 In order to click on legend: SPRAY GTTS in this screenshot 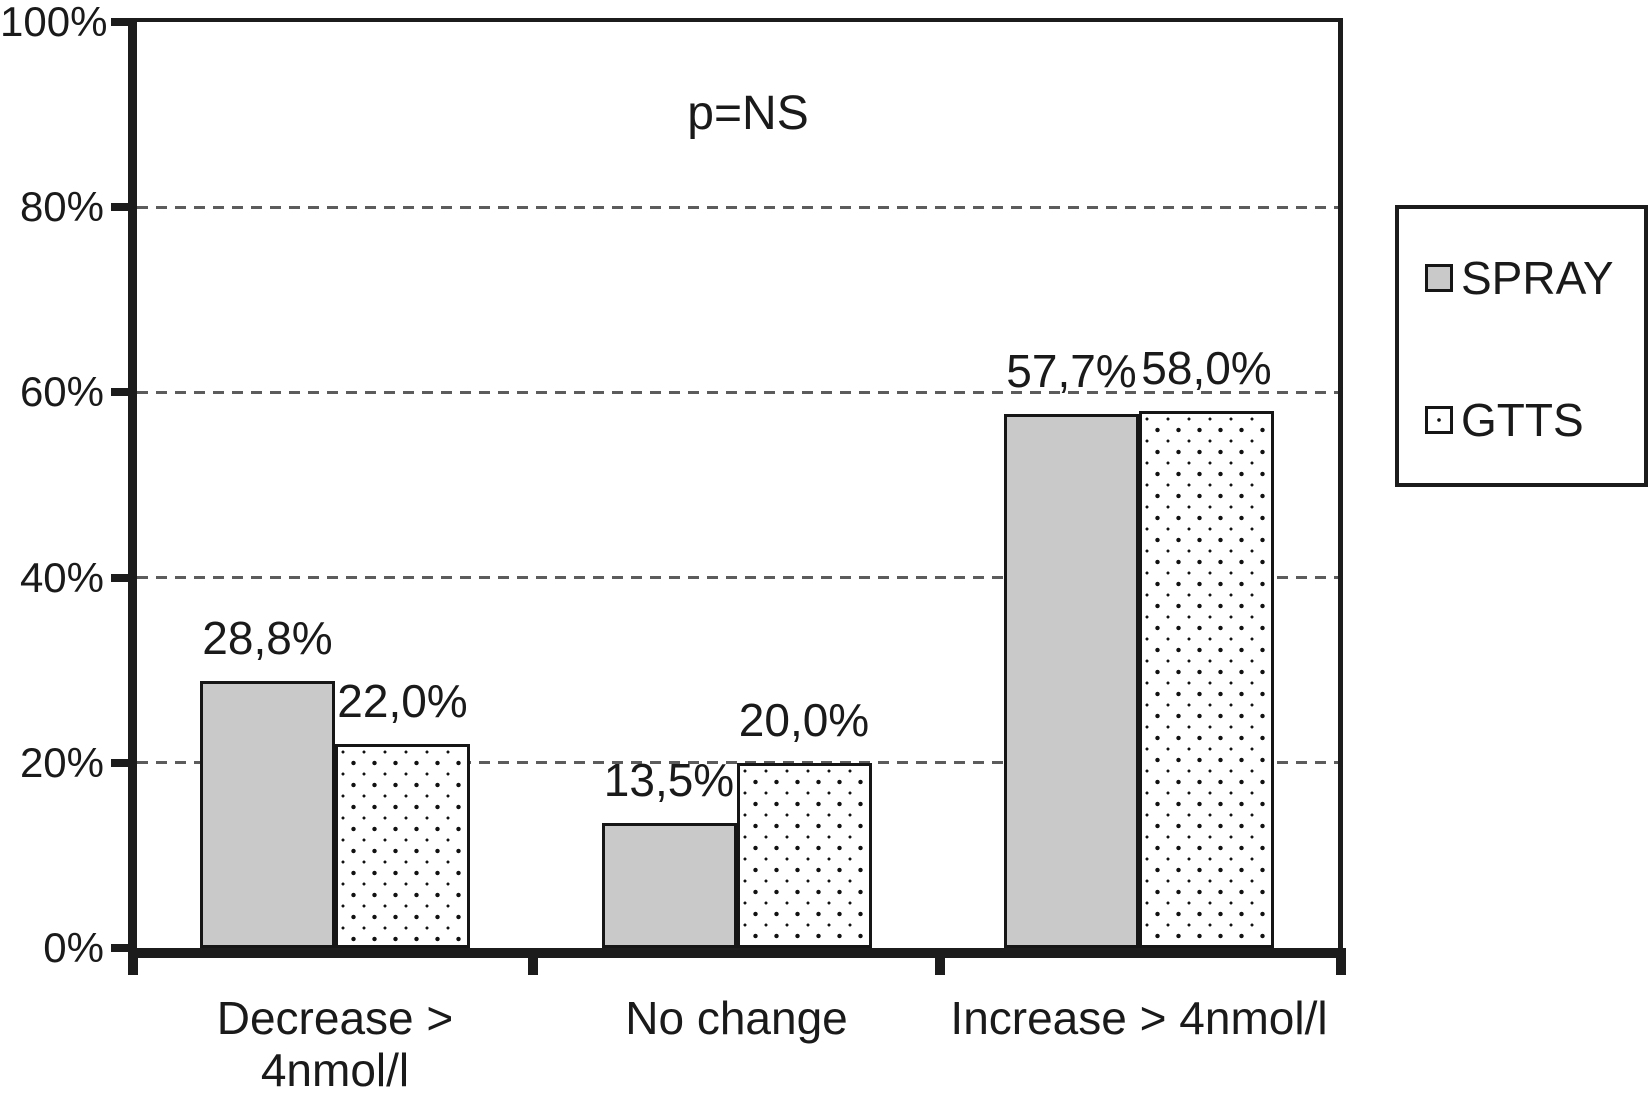, I will do `click(1521, 346)`.